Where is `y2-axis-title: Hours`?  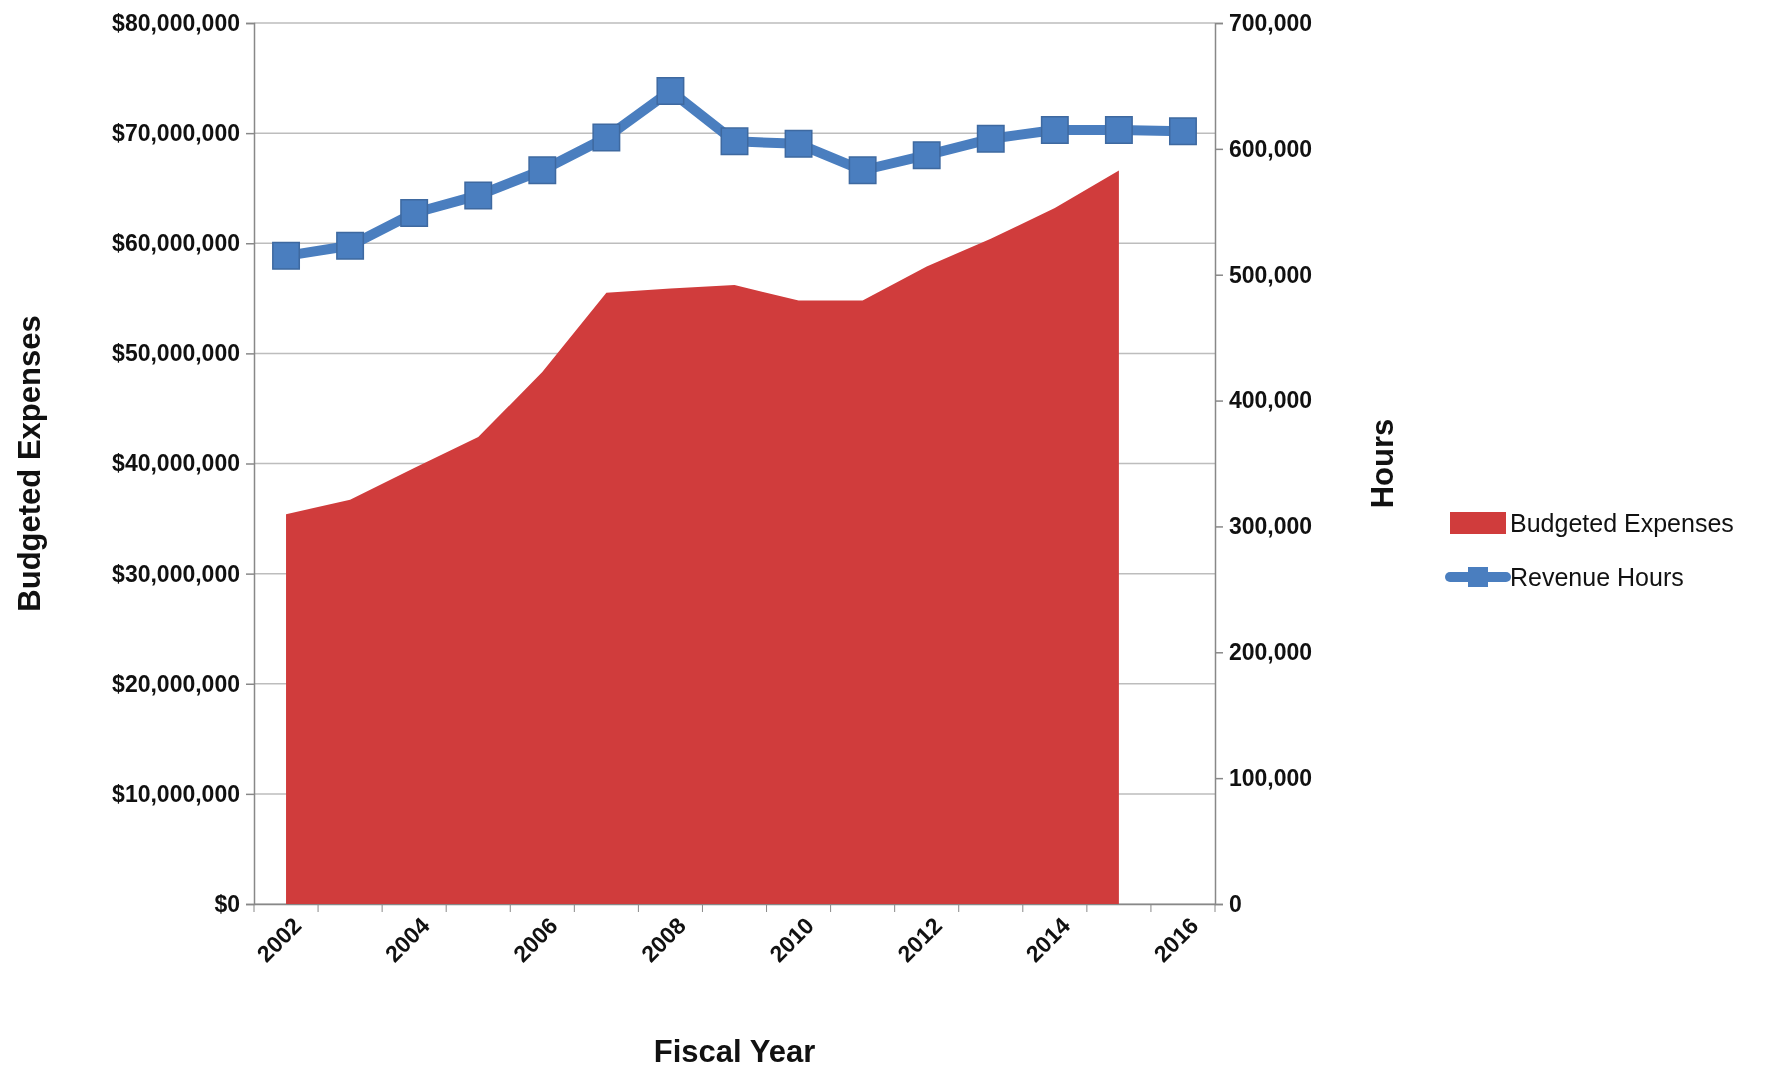 y2-axis-title: Hours is located at coordinates (1382, 463).